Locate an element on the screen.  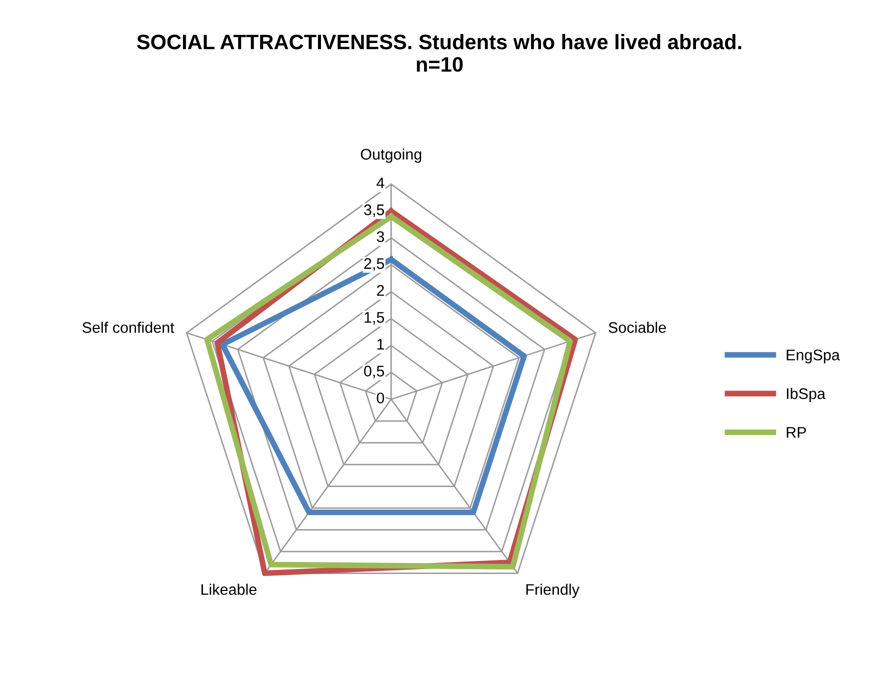
spoke-label: Outgoing is located at coordinates (391, 155).